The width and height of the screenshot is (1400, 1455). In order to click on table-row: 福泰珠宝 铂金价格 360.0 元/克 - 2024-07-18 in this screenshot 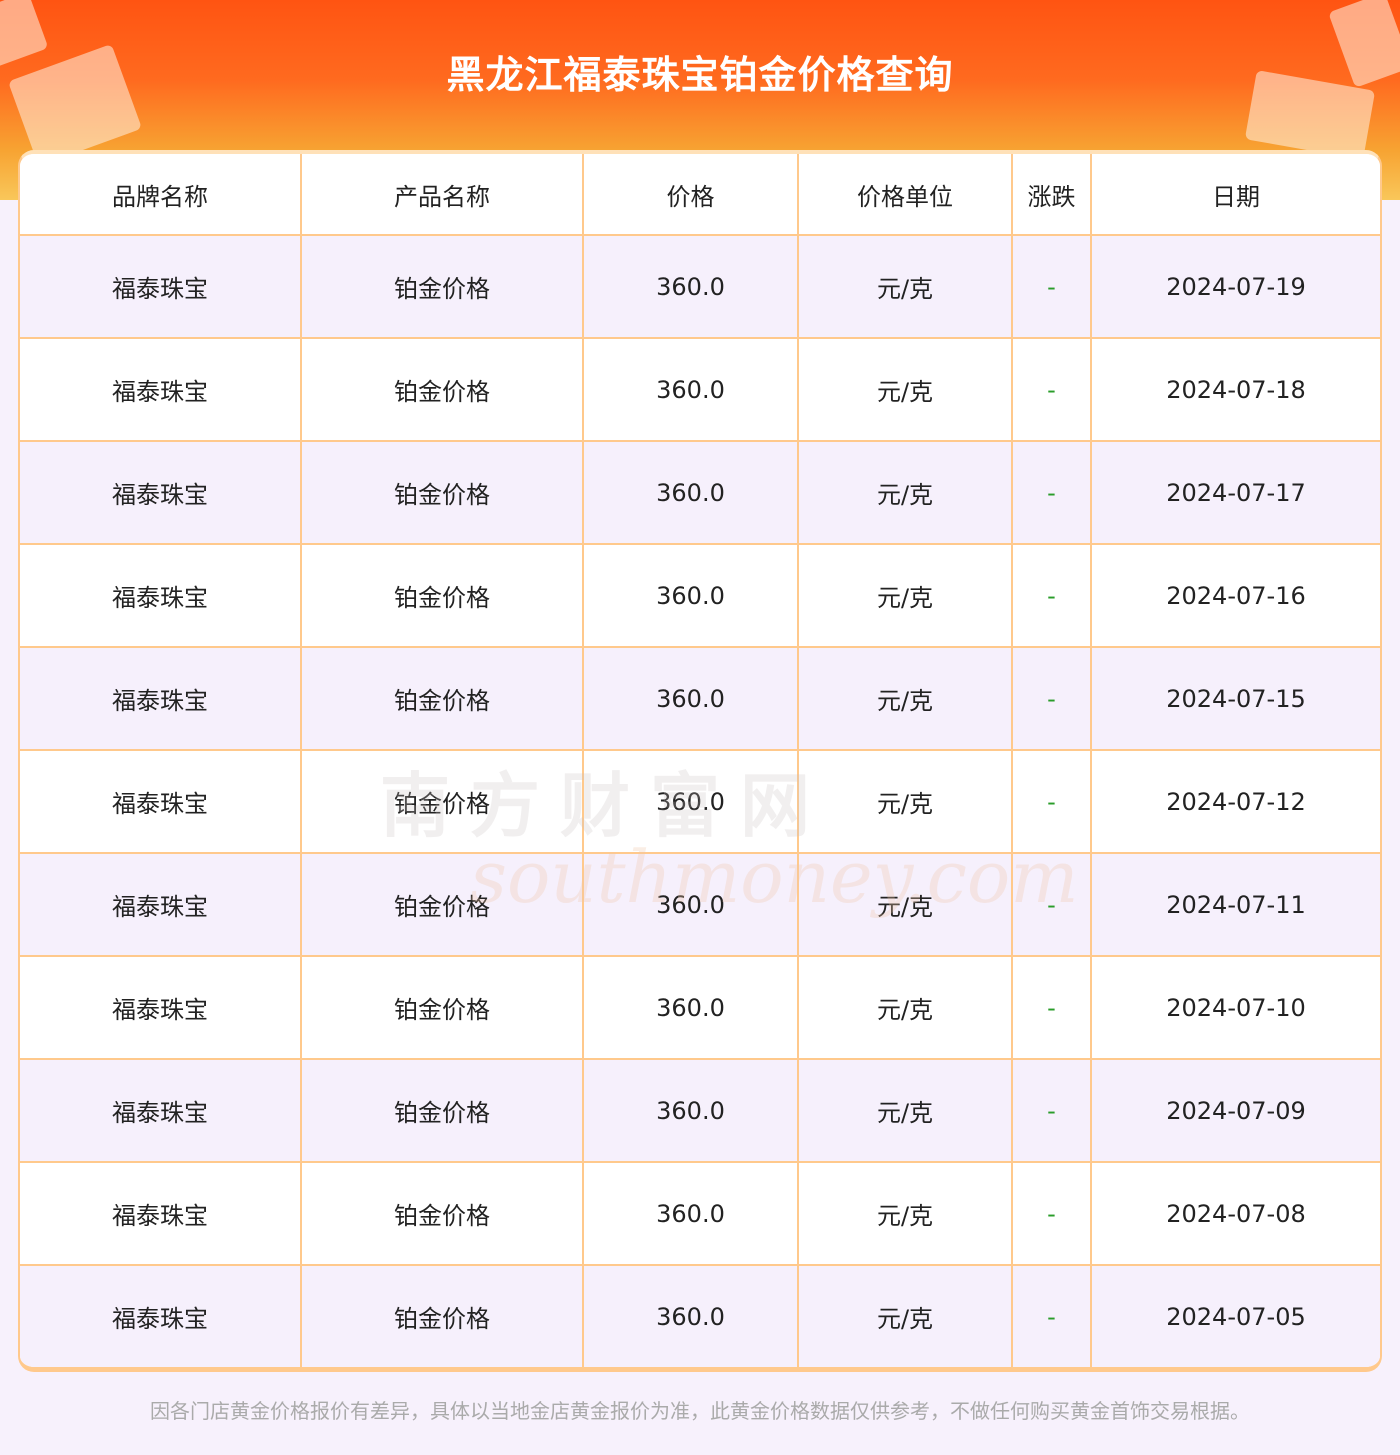, I will do `click(700, 388)`.